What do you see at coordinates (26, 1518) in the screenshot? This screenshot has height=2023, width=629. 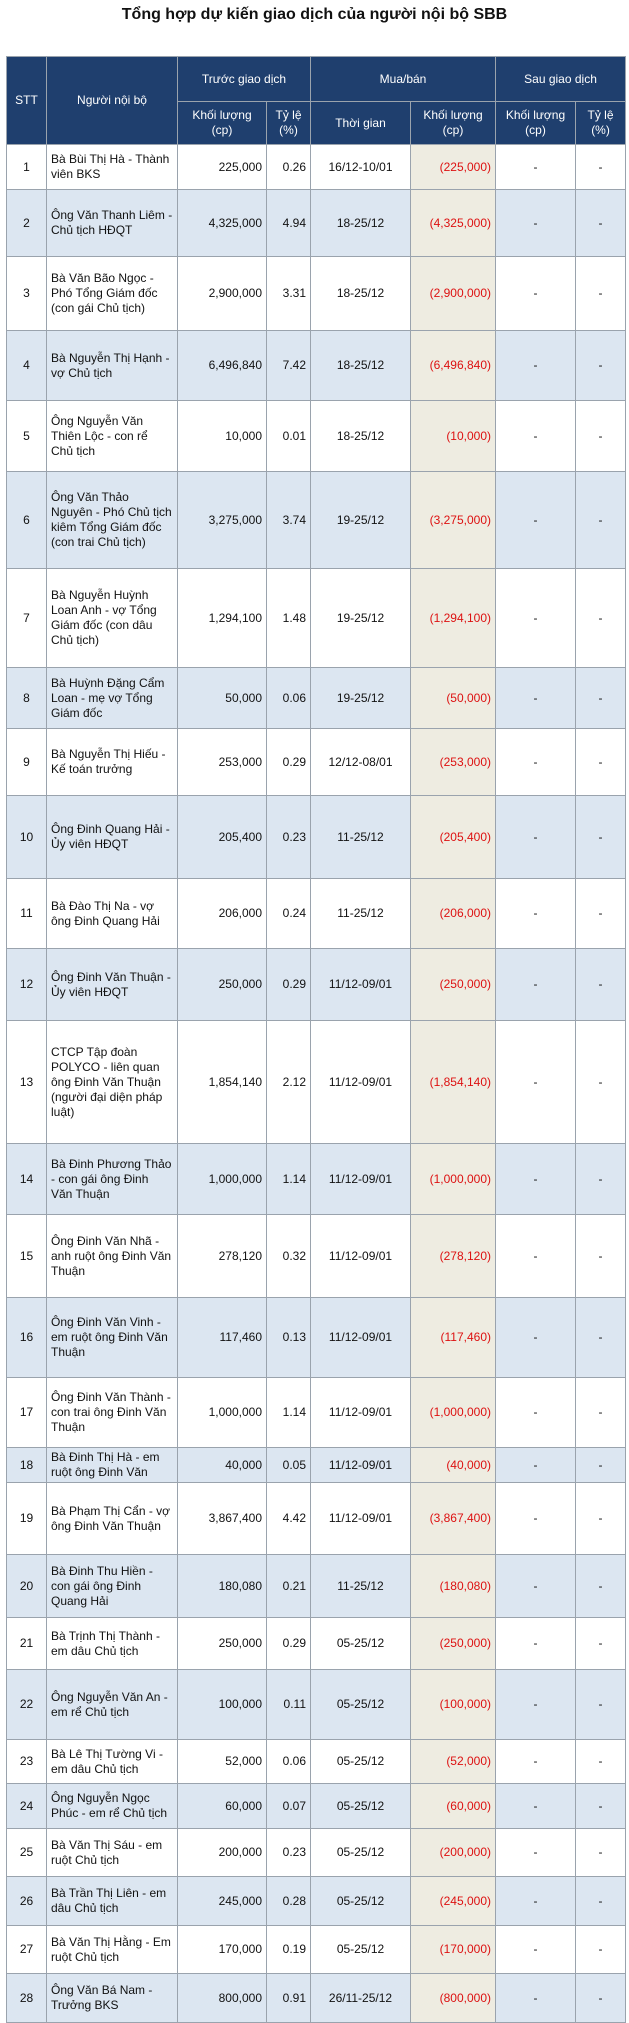 I see `stt: 19` at bounding box center [26, 1518].